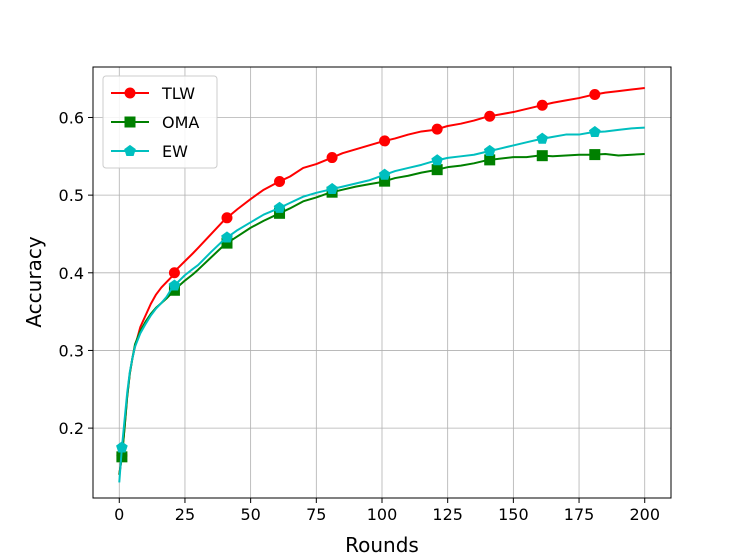 This screenshot has height=560, width=747. I want to click on x-tick-label: 50, so click(250, 514).